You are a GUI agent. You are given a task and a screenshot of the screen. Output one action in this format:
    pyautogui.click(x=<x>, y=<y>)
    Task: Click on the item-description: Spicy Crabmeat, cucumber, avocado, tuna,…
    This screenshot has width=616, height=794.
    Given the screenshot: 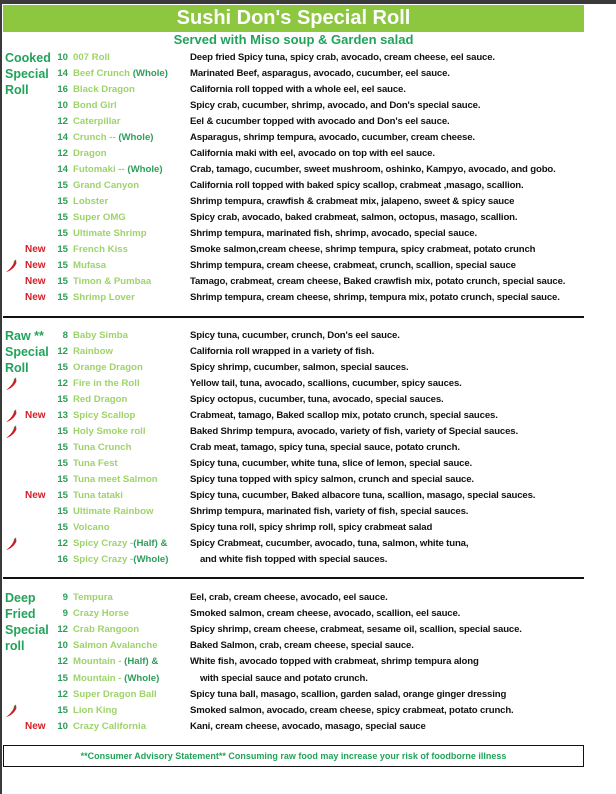 What is the action you would take?
    pyautogui.click(x=329, y=543)
    